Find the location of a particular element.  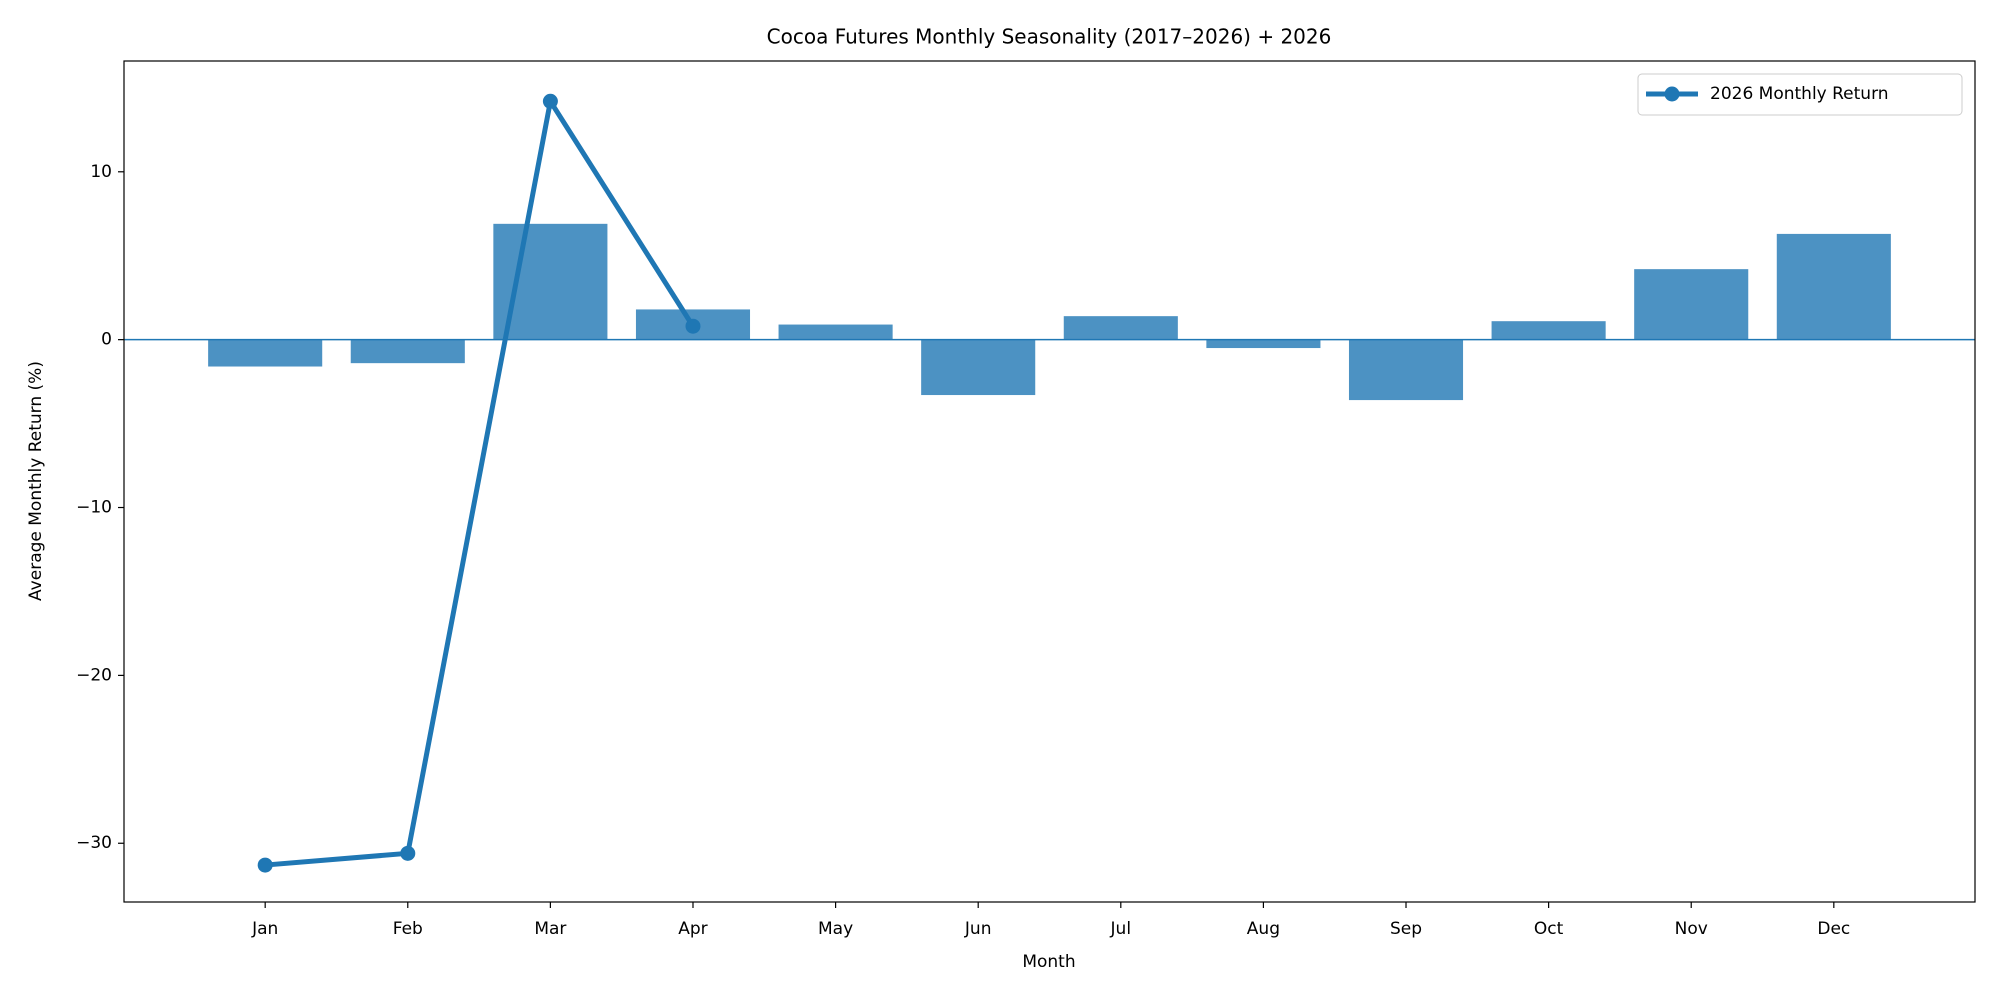

x-tick-label: Aug is located at coordinates (1263, 929).